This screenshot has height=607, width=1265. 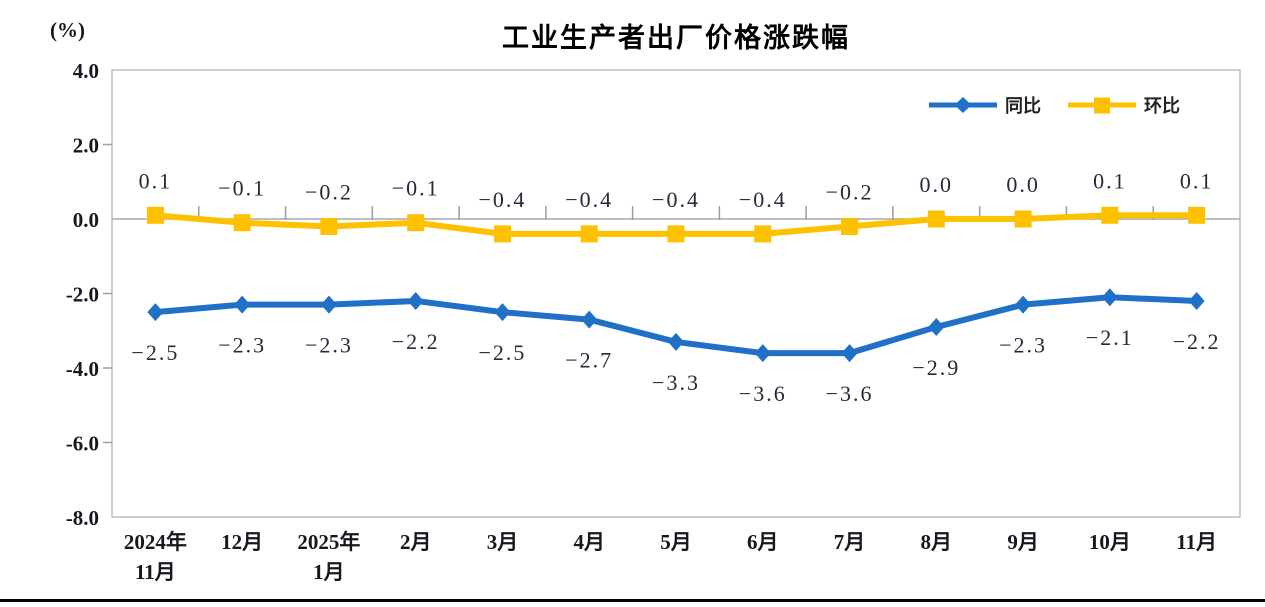 I want to click on data-label-yoy: −3.3, so click(x=676, y=382).